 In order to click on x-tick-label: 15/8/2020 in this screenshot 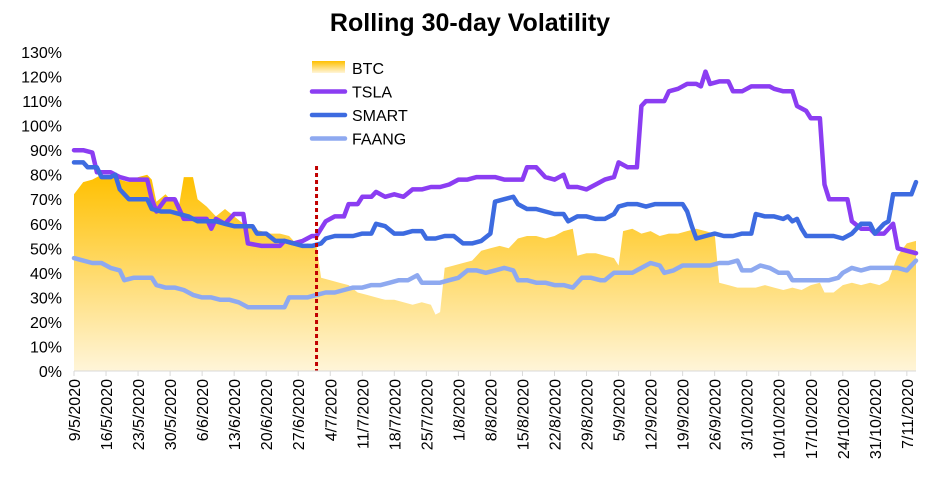, I will do `click(524, 414)`.